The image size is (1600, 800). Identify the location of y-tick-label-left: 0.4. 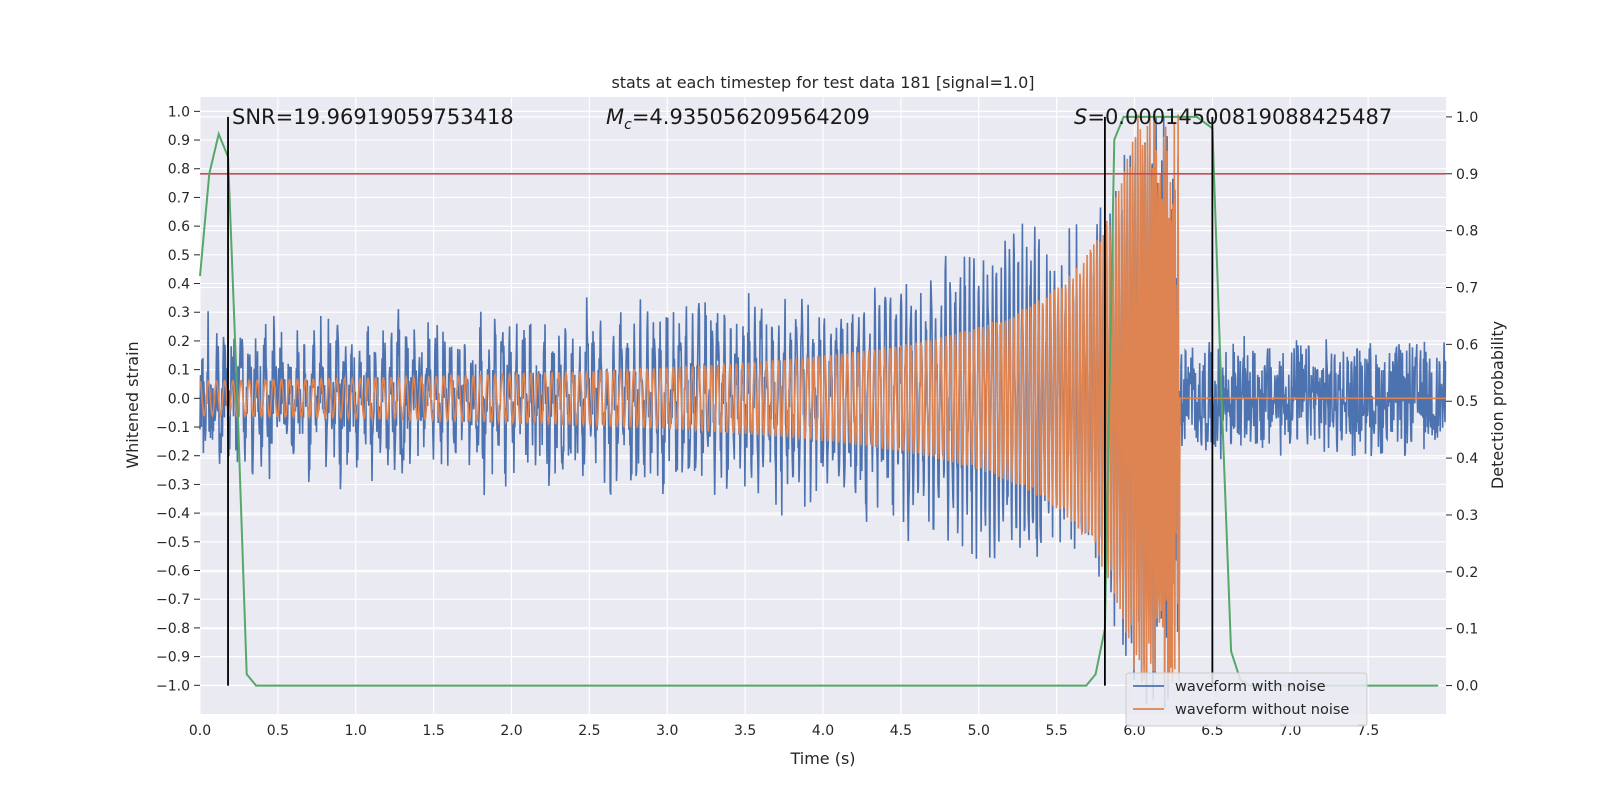
(179, 285).